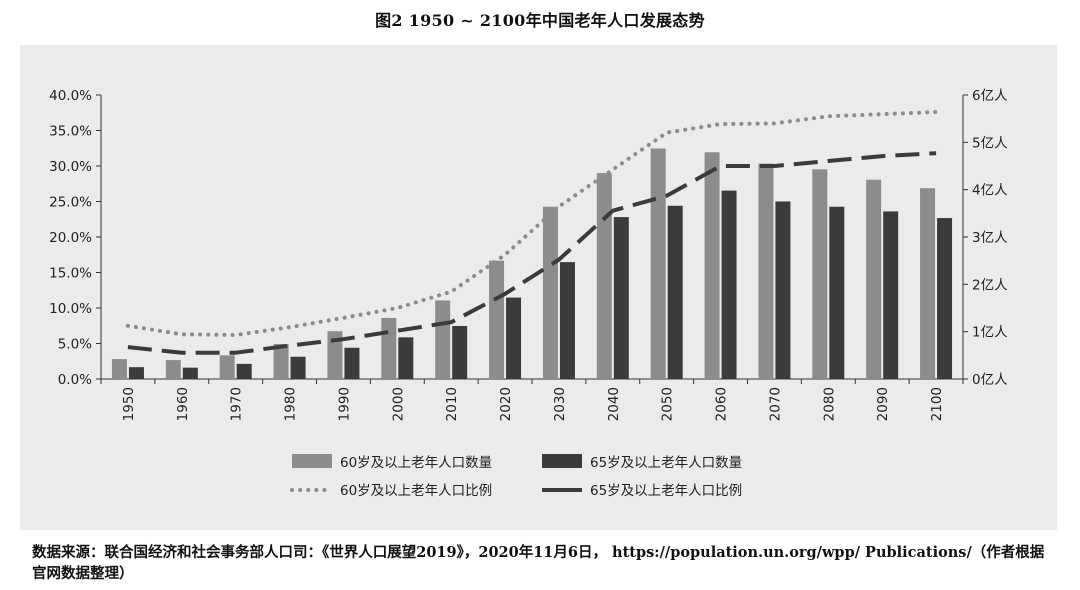  What do you see at coordinates (398, 404) in the screenshot?
I see `x-tick-label: 2000` at bounding box center [398, 404].